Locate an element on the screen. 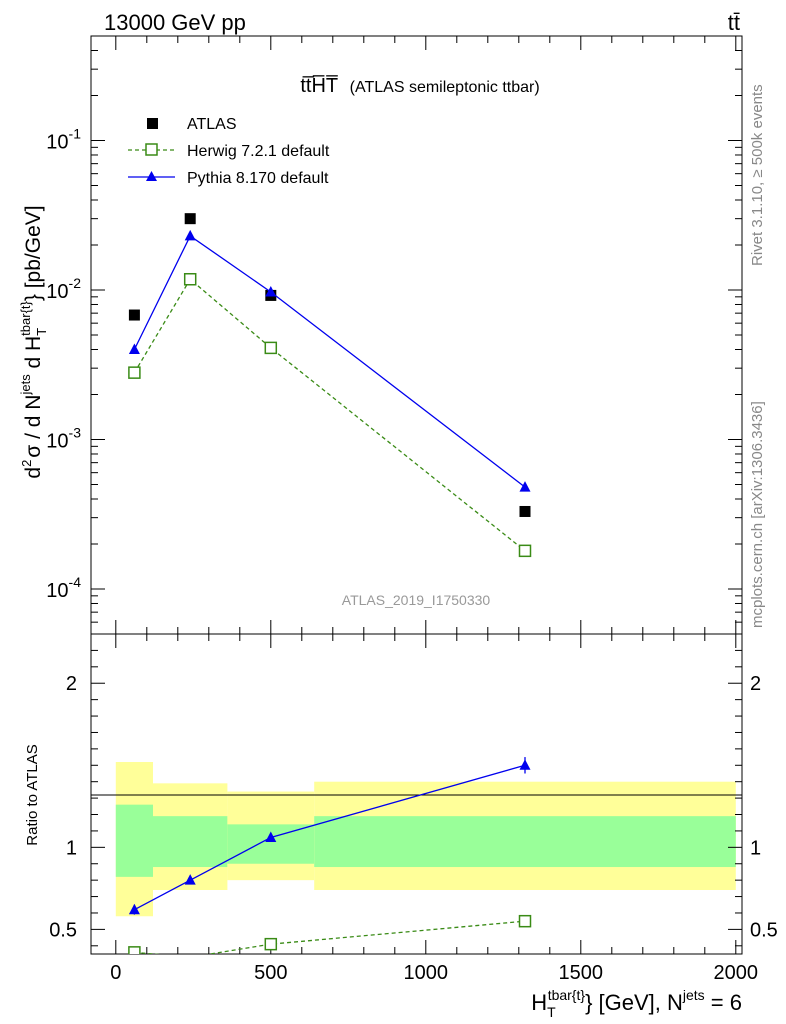  plot-title-main: tt̅H̅T̅ is located at coordinates (319, 85).